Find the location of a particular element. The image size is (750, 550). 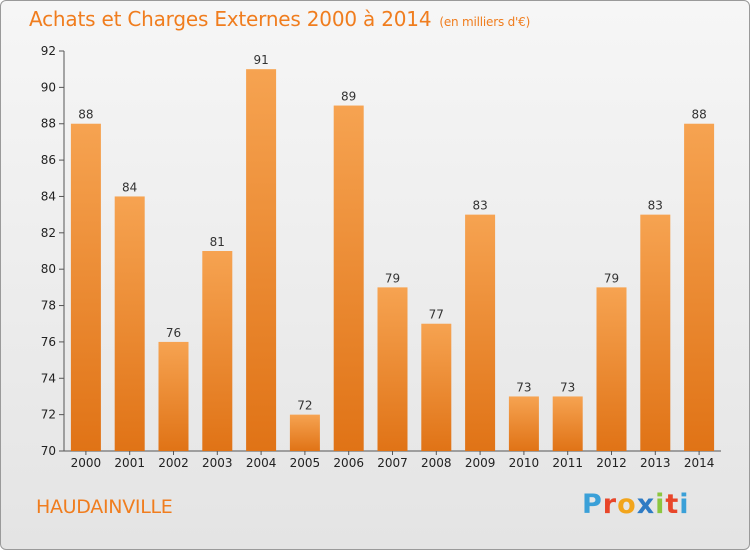

y-tick-label: 92 is located at coordinates (48, 51).